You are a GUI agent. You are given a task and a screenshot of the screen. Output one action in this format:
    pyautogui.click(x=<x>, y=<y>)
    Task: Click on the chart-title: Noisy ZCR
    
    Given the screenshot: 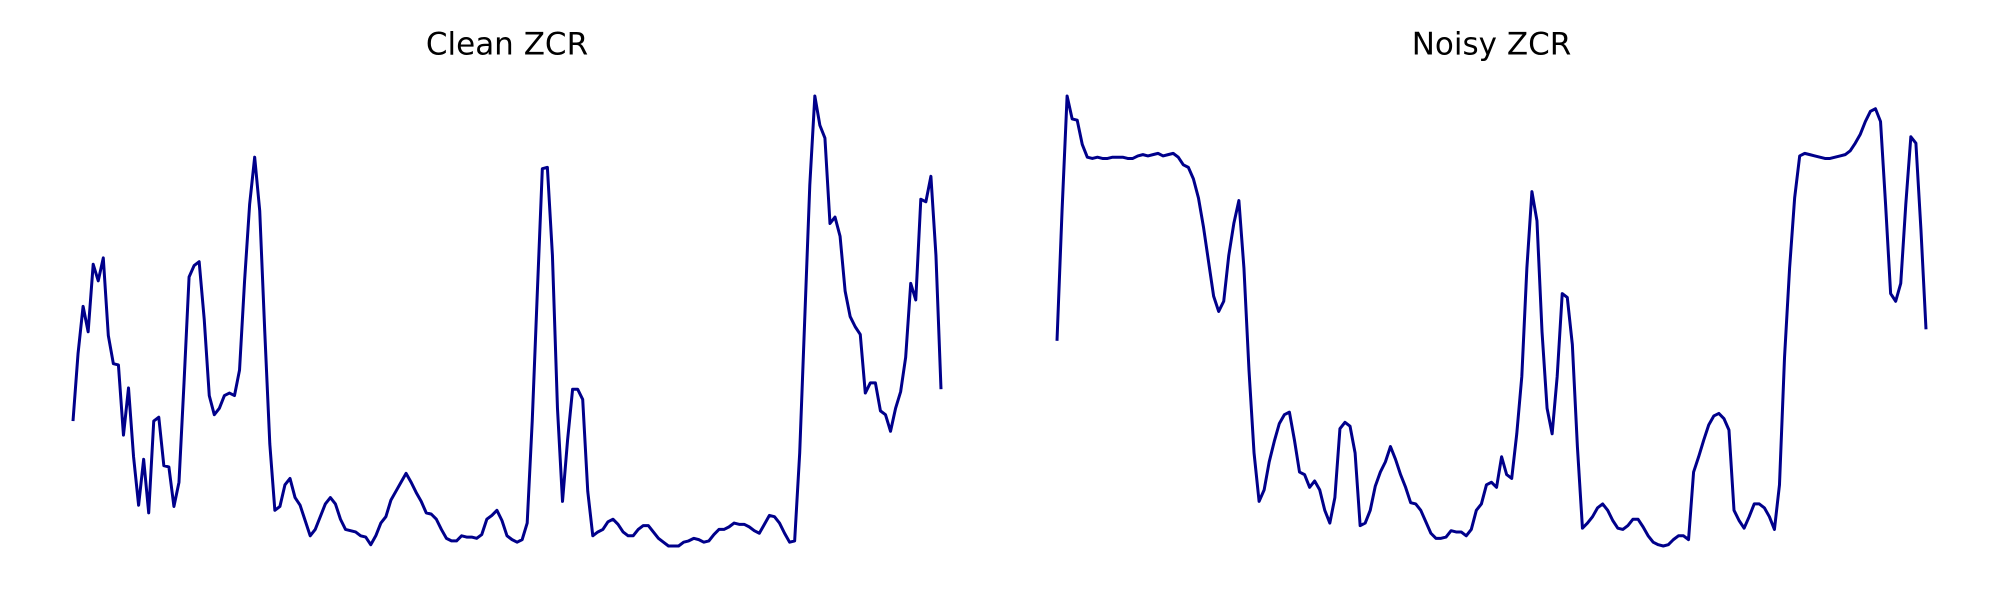 What is the action you would take?
    pyautogui.click(x=1492, y=45)
    